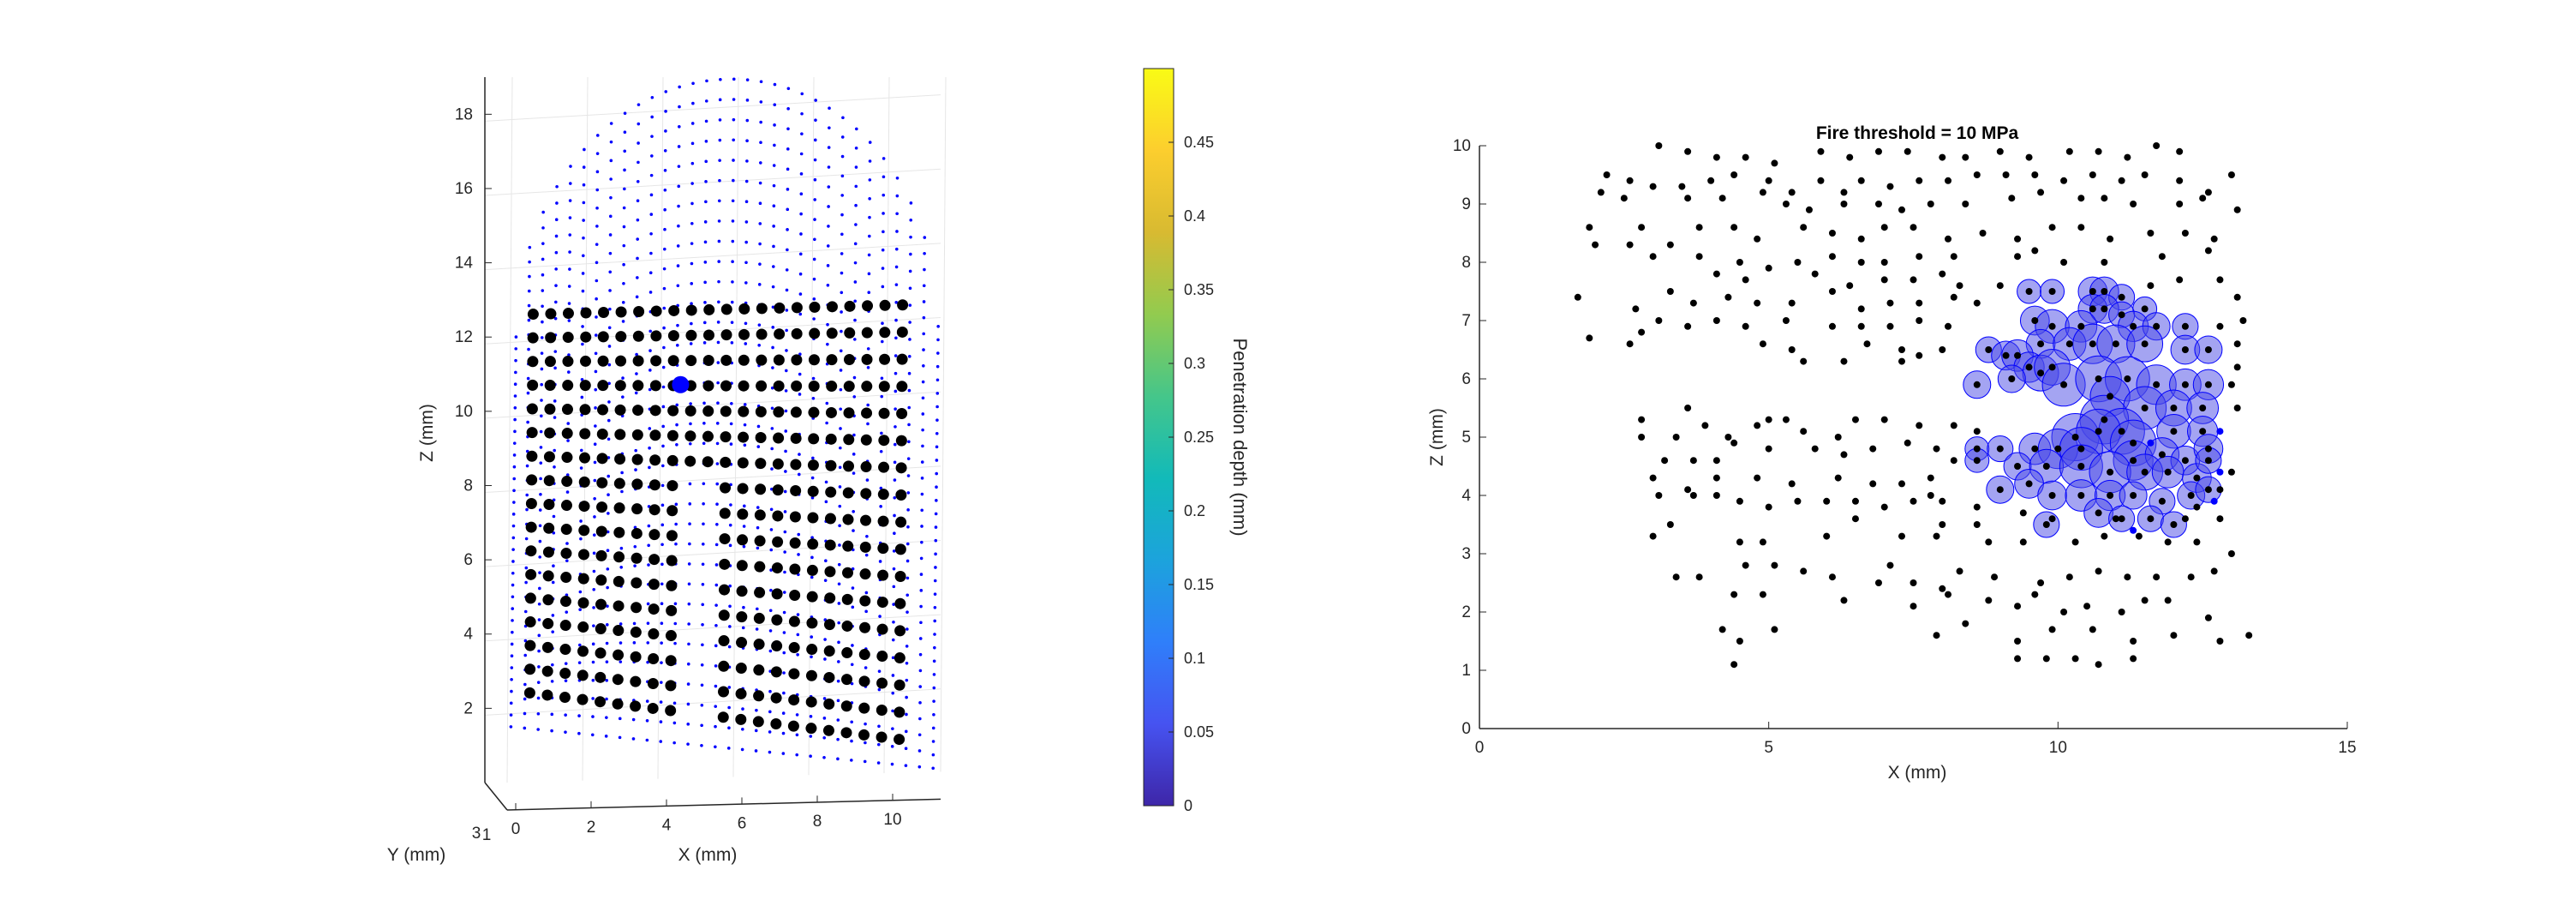 This screenshot has width=2576, height=900. Describe the element at coordinates (1466, 263) in the screenshot. I see `2d-y-tick-label: 8` at that location.